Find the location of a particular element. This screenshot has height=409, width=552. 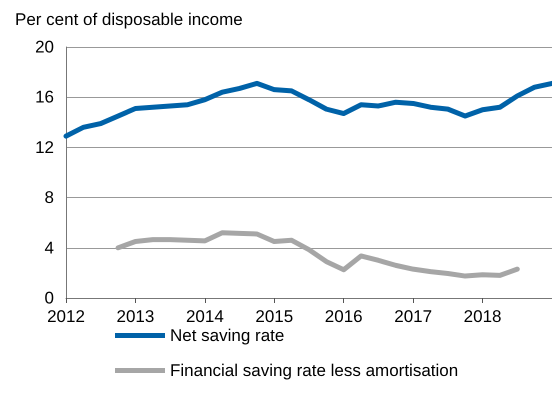

y-tick-label: 16 is located at coordinates (44, 97).